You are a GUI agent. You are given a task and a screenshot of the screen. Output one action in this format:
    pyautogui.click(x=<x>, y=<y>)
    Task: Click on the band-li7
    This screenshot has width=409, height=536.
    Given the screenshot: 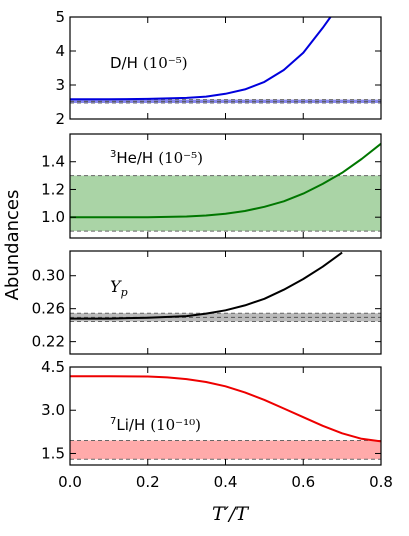 What is the action you would take?
    pyautogui.click(x=225, y=450)
    